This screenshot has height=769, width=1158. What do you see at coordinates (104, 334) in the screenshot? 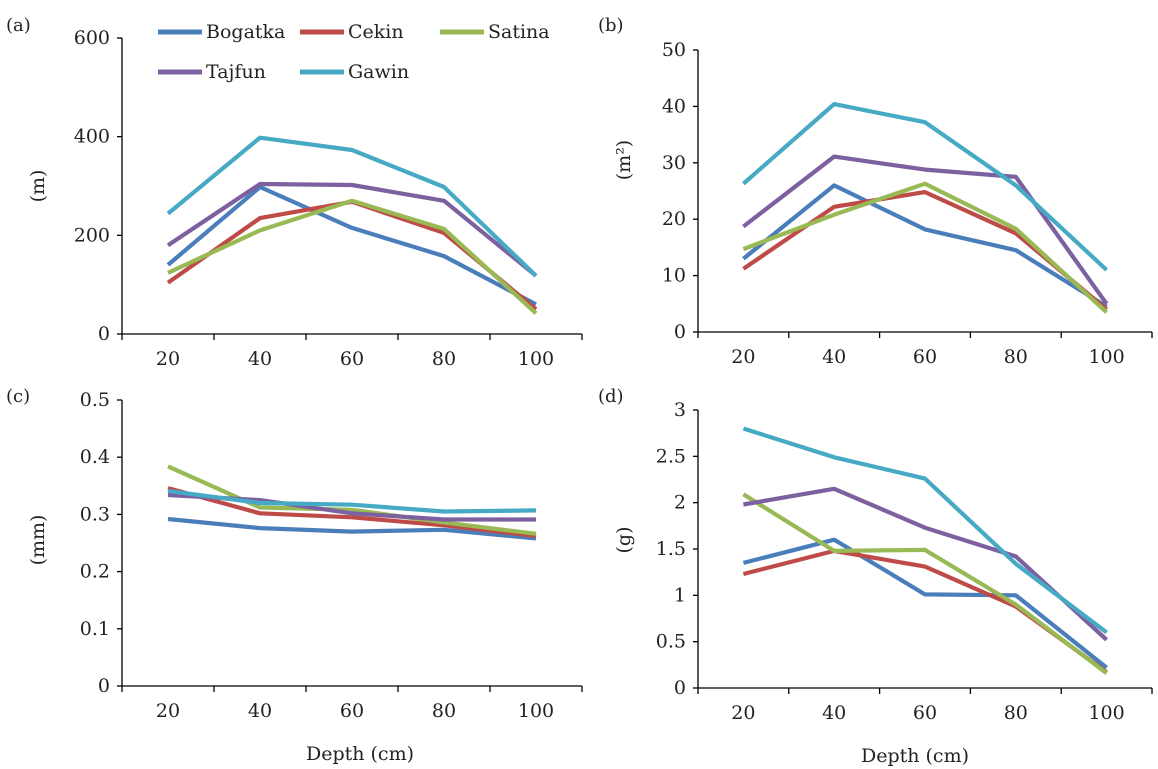
I see `y-tick-label-a: 0` at bounding box center [104, 334].